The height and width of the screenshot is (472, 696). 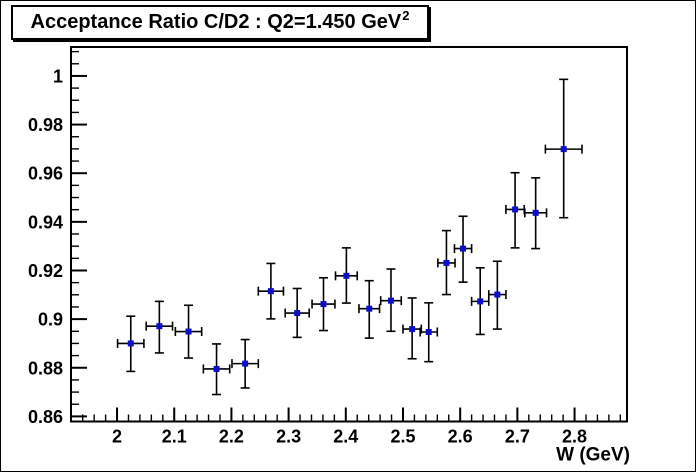 What do you see at coordinates (45, 125) in the screenshot?
I see `y-tick-label: 0.98` at bounding box center [45, 125].